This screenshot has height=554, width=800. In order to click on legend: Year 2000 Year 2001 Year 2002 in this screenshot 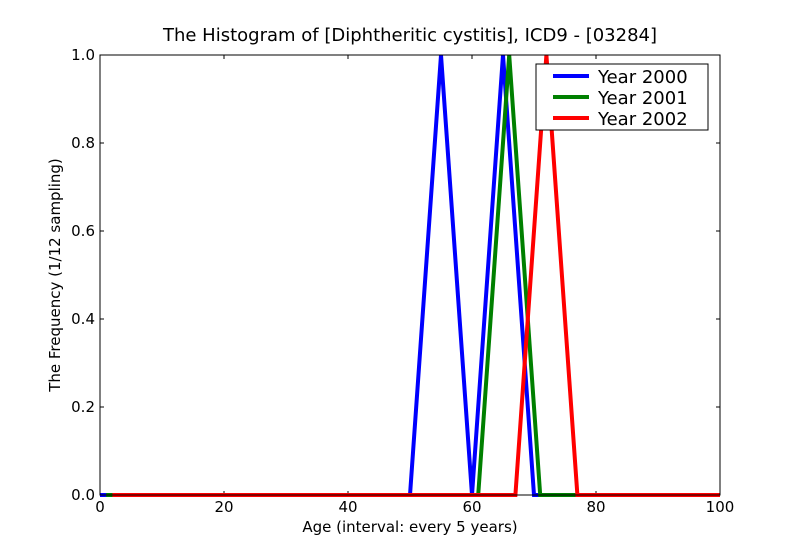, I will do `click(622, 97)`.